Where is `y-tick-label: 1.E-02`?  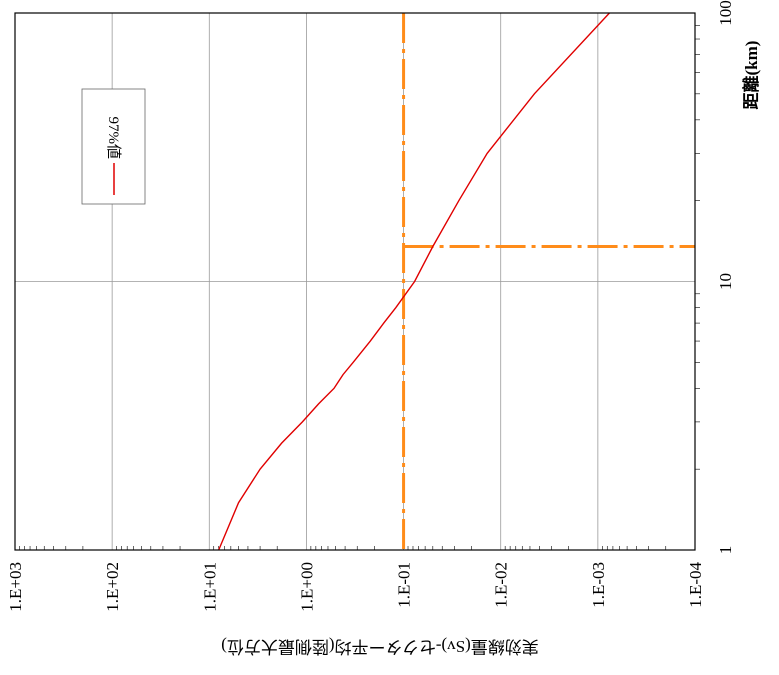 y-tick-label: 1.E-02 is located at coordinates (501, 585).